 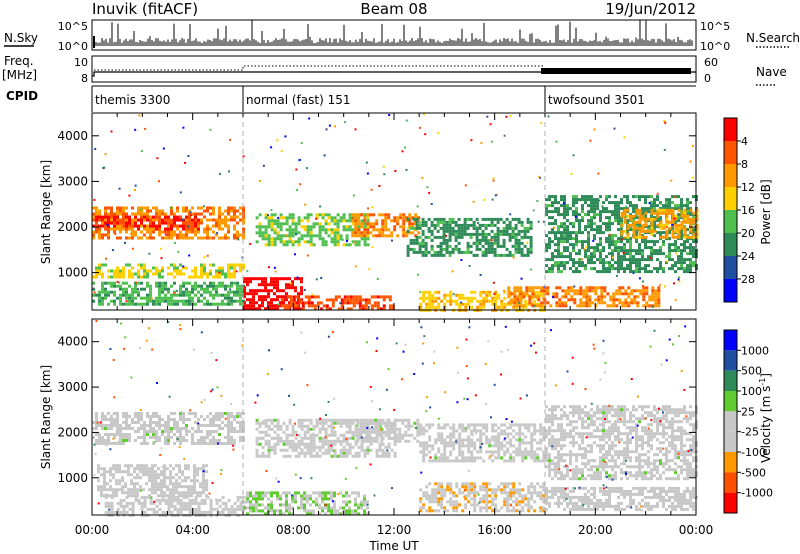 I want to click on y-tick-label: 2000, so click(x=72, y=227).